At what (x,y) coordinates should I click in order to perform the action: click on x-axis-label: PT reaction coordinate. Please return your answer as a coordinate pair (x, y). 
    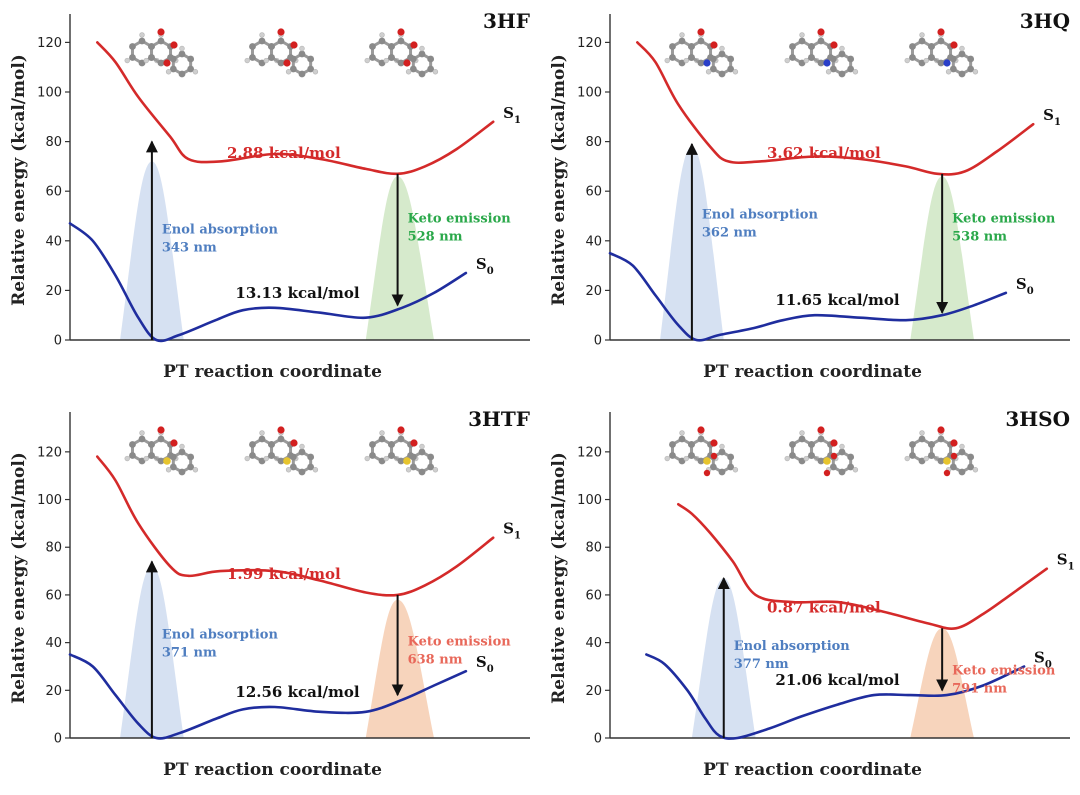
    Looking at the image, I should click on (812, 372).